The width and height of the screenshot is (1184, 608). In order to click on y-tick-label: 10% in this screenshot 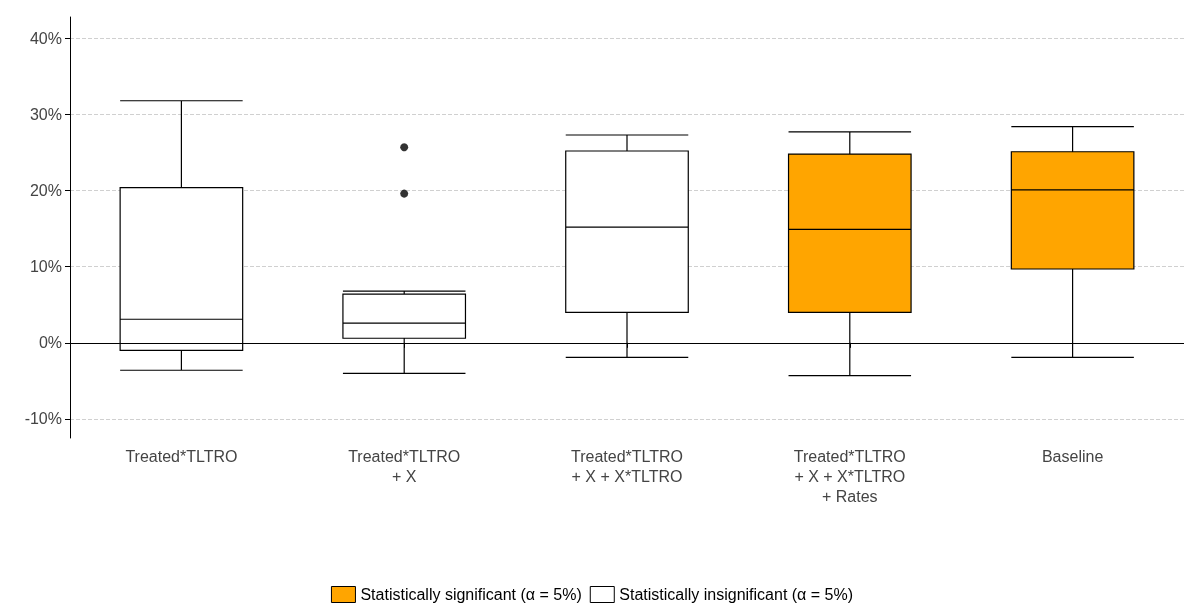, I will do `click(45, 267)`.